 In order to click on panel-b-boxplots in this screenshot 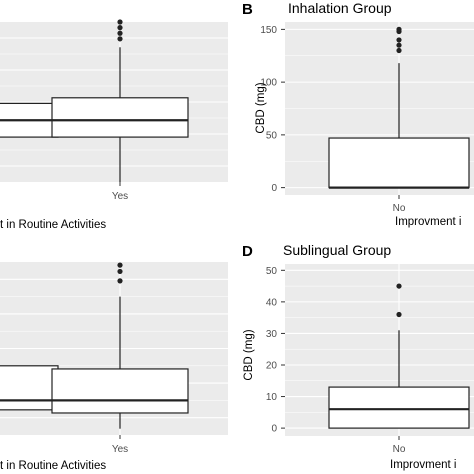, I will do `click(399, 107)`.